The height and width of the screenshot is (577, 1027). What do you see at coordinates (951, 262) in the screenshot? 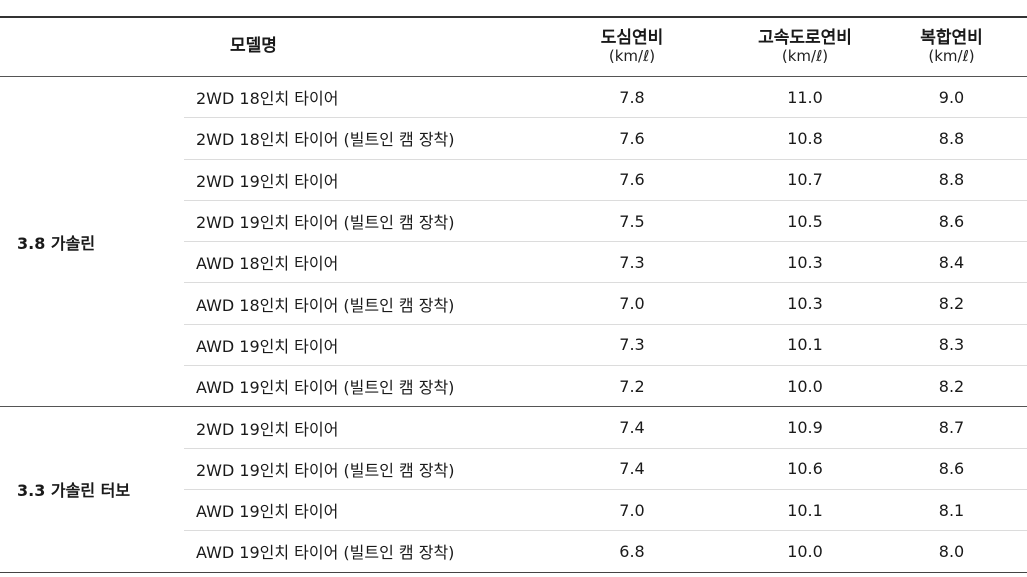
I see `combined-mpg-cell: 8.4` at bounding box center [951, 262].